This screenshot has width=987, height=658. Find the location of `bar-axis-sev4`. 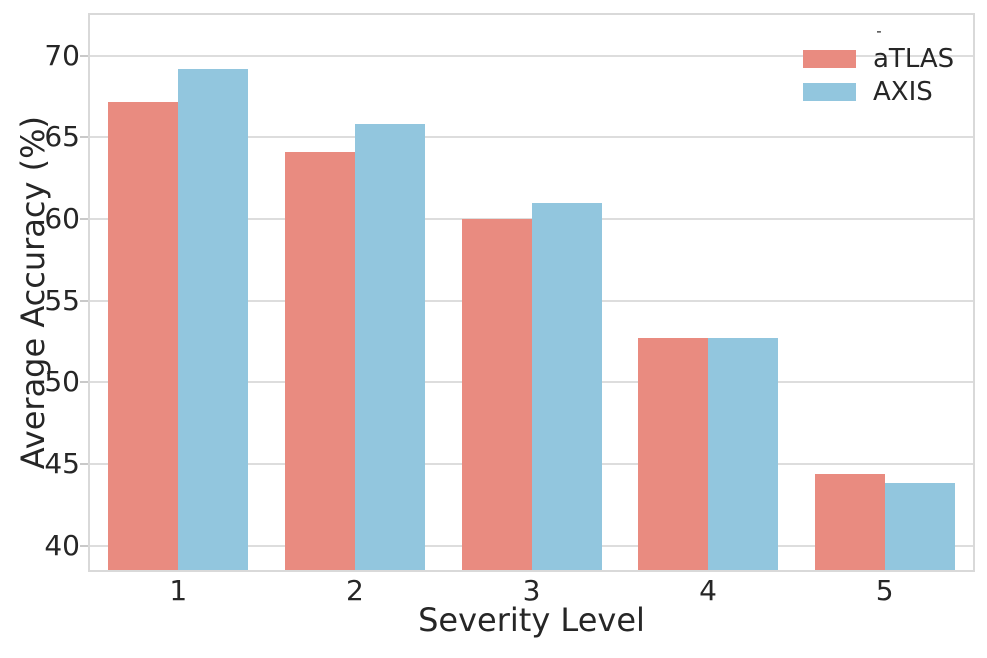

bar-axis-sev4 is located at coordinates (743, 454).